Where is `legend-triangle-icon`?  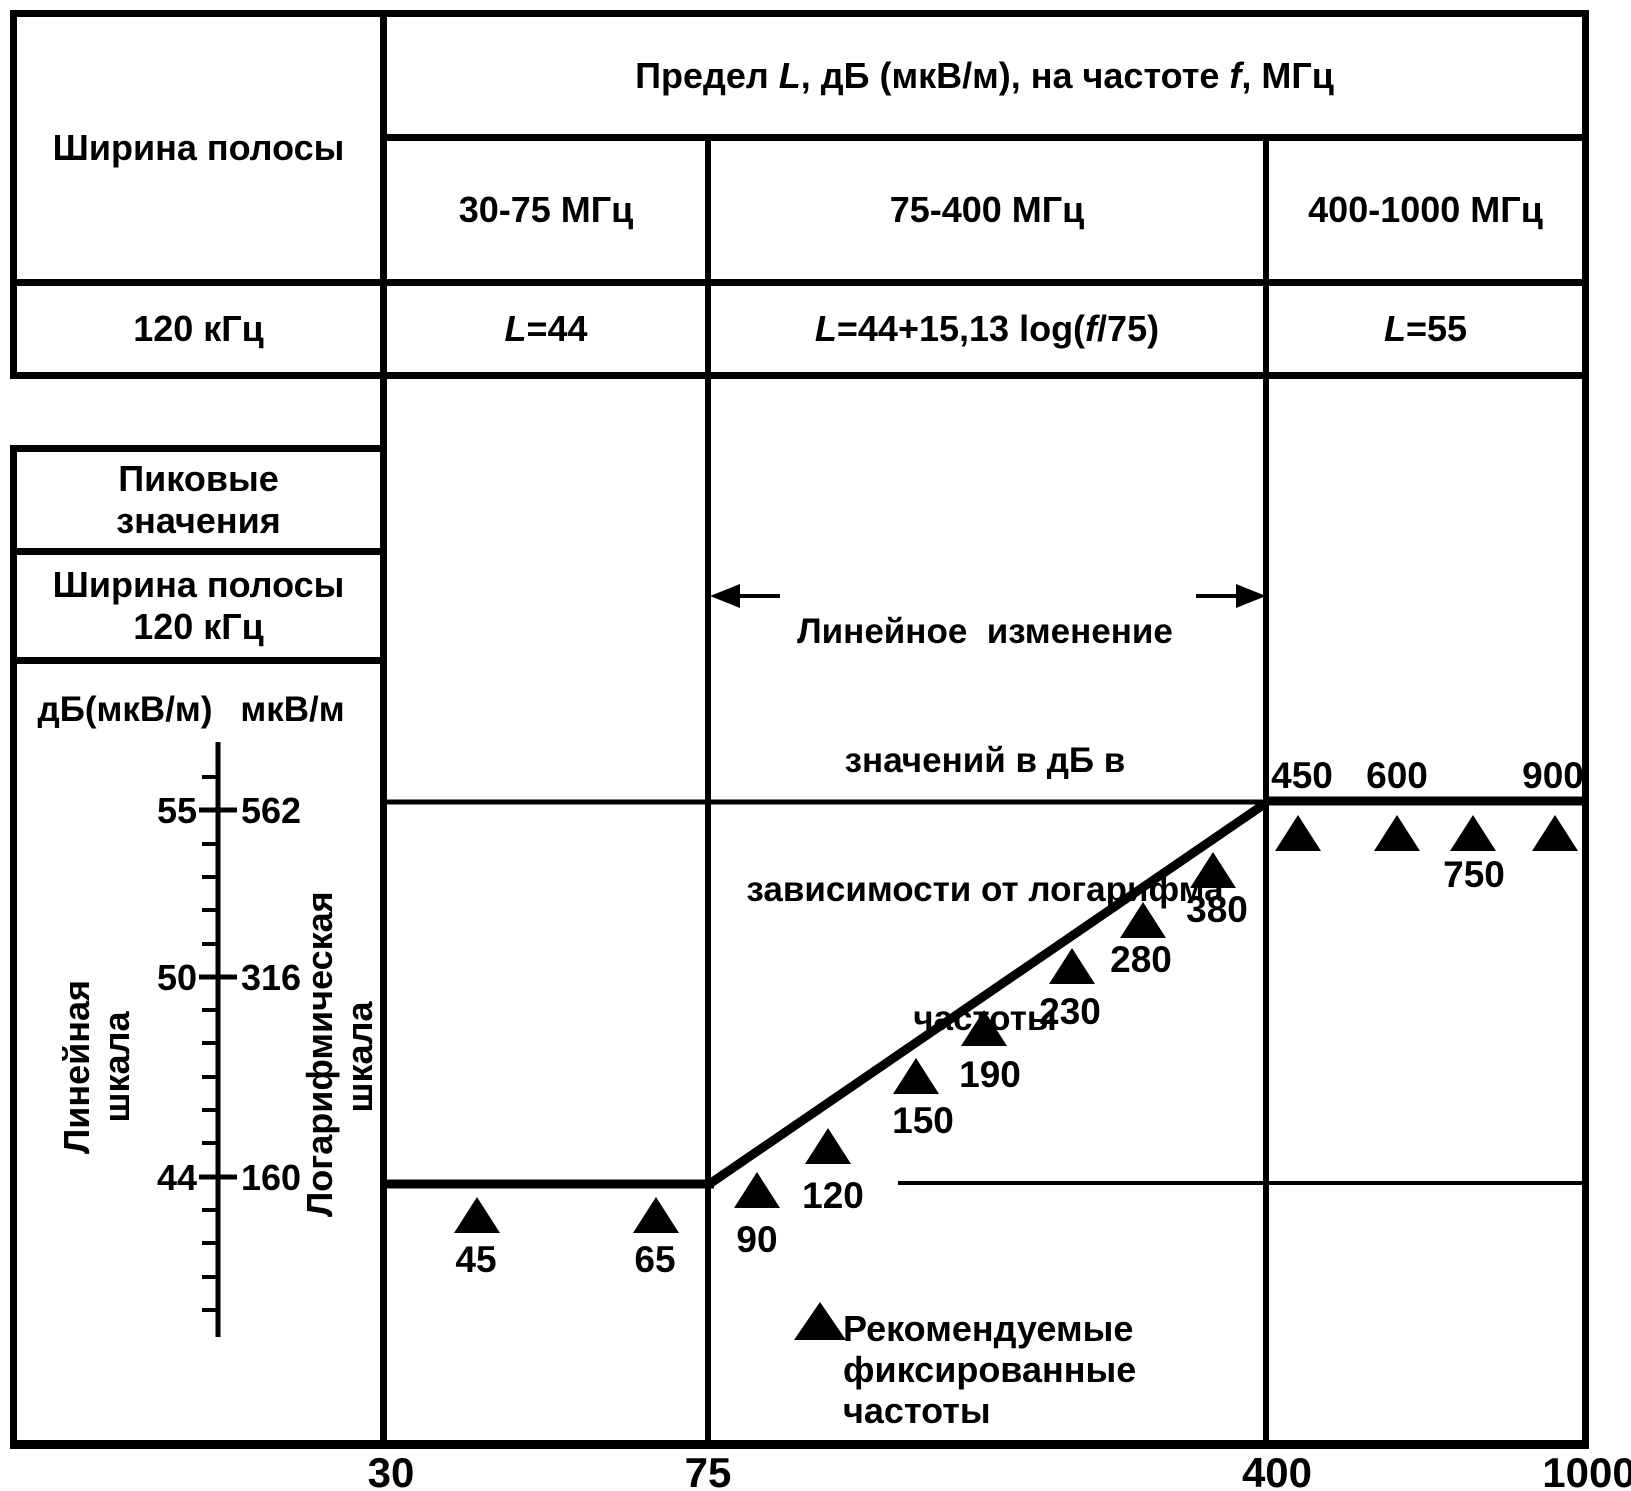 legend-triangle-icon is located at coordinates (820, 1321).